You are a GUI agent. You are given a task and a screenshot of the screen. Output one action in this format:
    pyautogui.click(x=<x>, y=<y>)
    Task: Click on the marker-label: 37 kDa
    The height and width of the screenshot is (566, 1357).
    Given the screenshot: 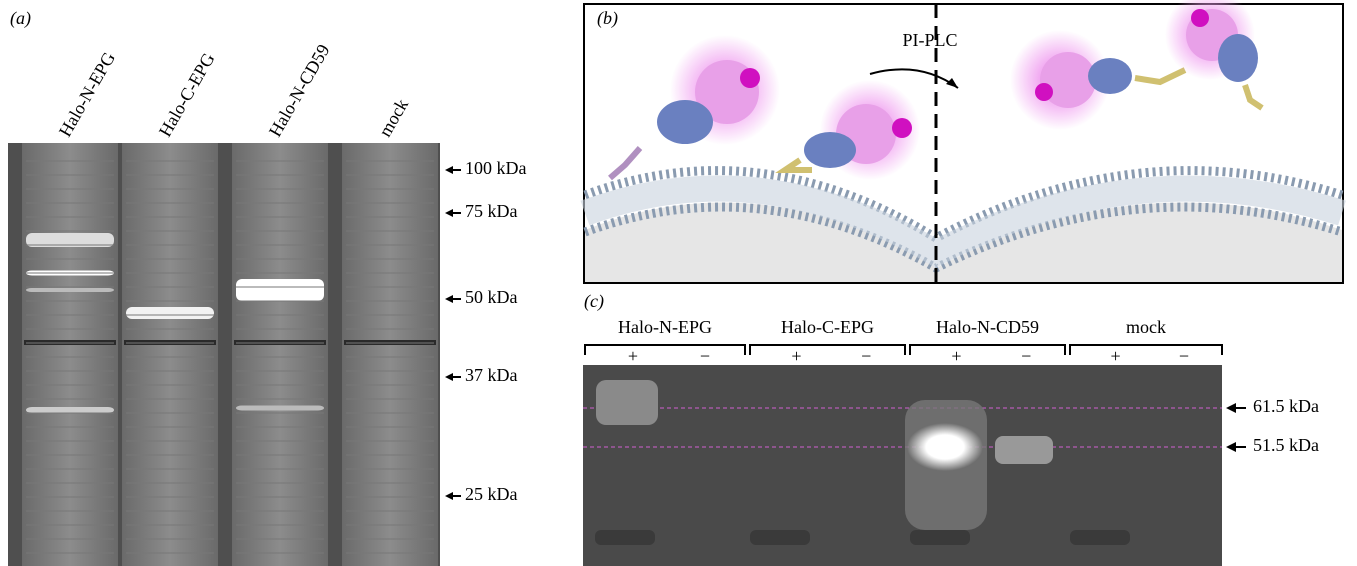 What is the action you would take?
    pyautogui.click(x=491, y=375)
    